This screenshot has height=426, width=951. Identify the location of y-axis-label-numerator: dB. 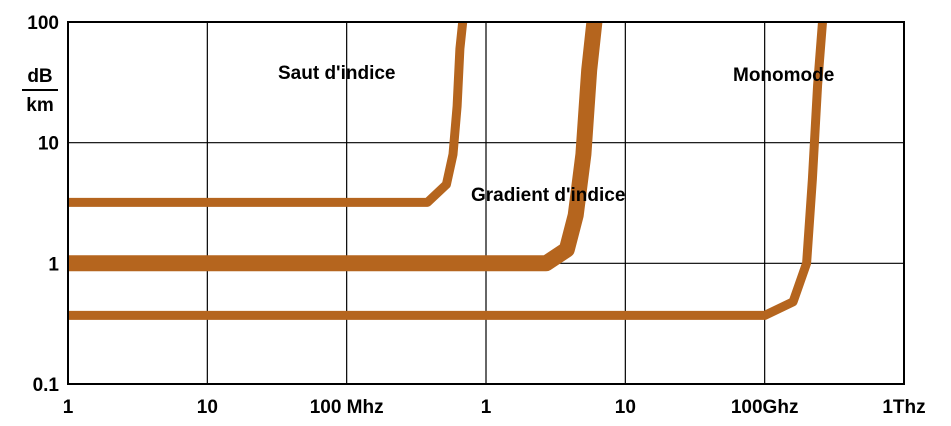
(39, 76).